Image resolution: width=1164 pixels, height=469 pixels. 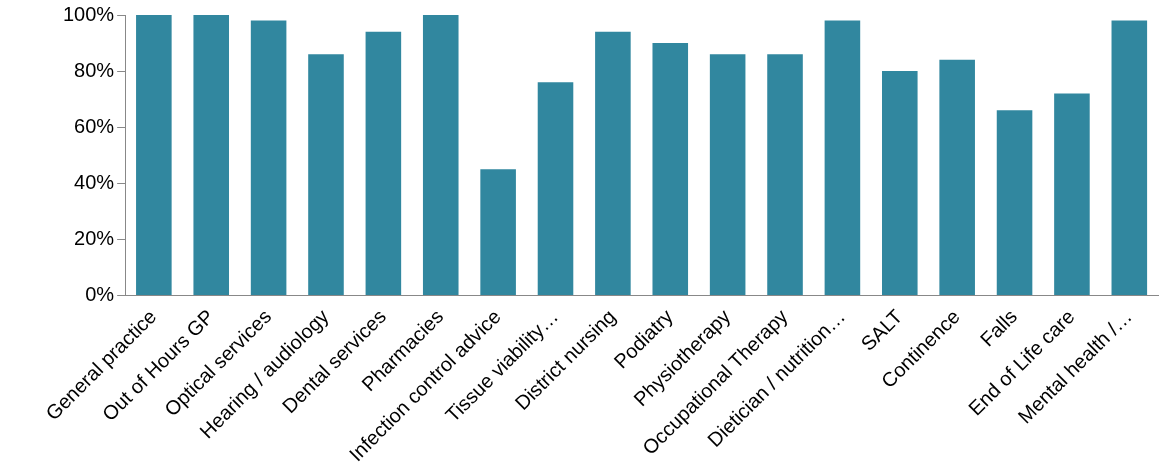 I want to click on y-tick-label: 60%, so click(x=94, y=125).